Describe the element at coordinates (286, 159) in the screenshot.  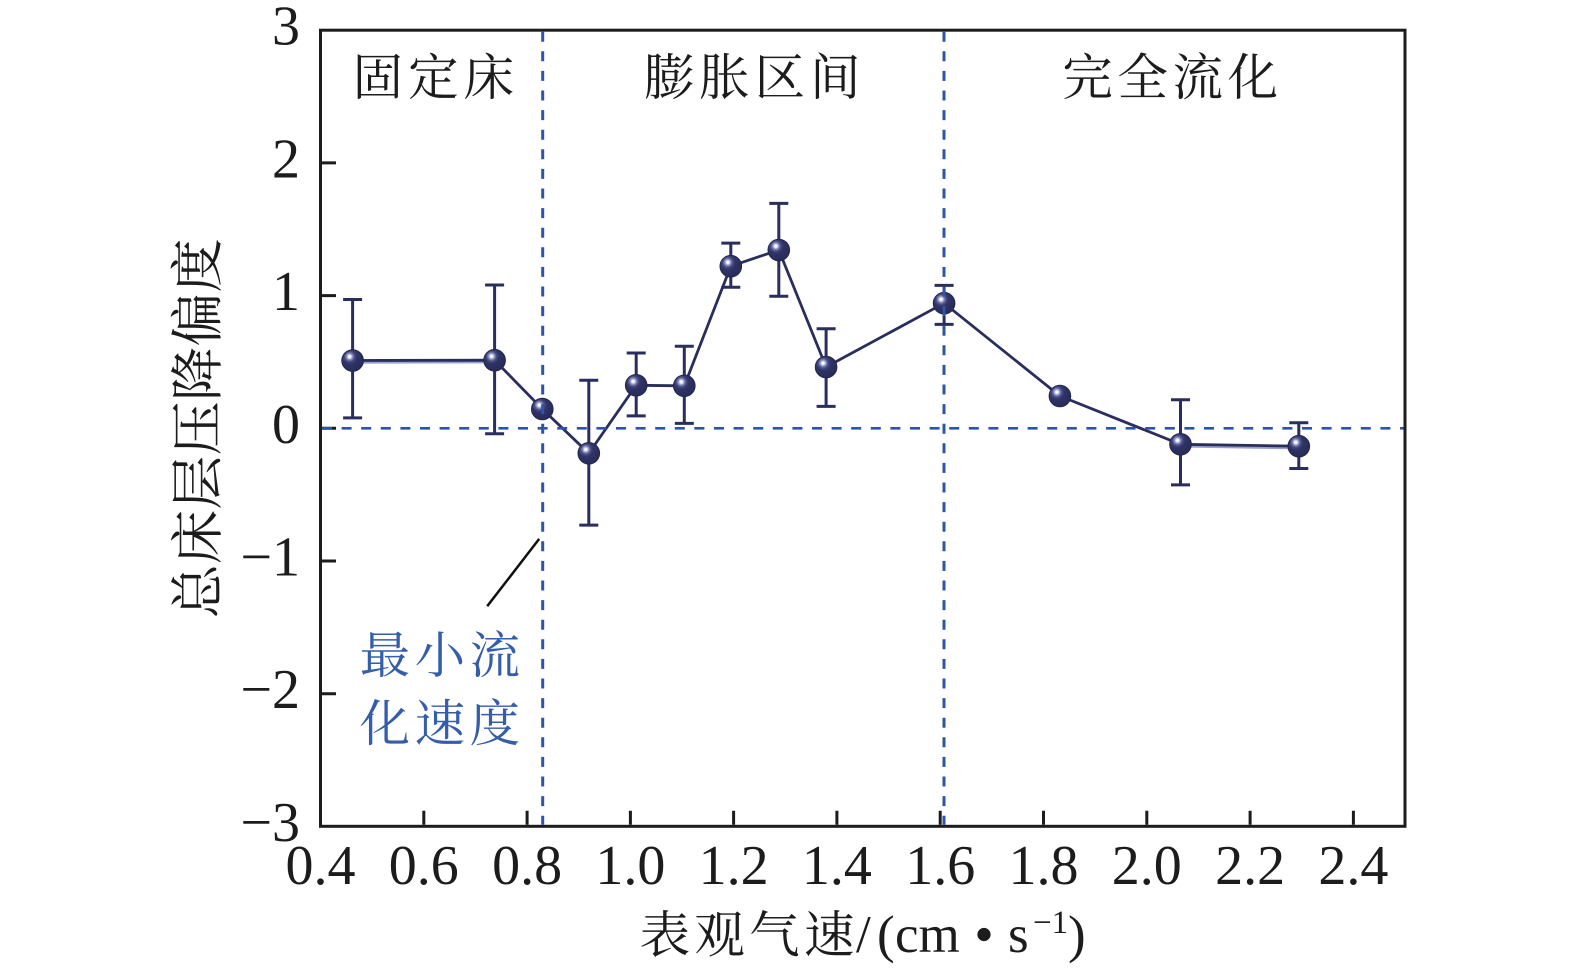
I see `svg-text: 2` at that location.